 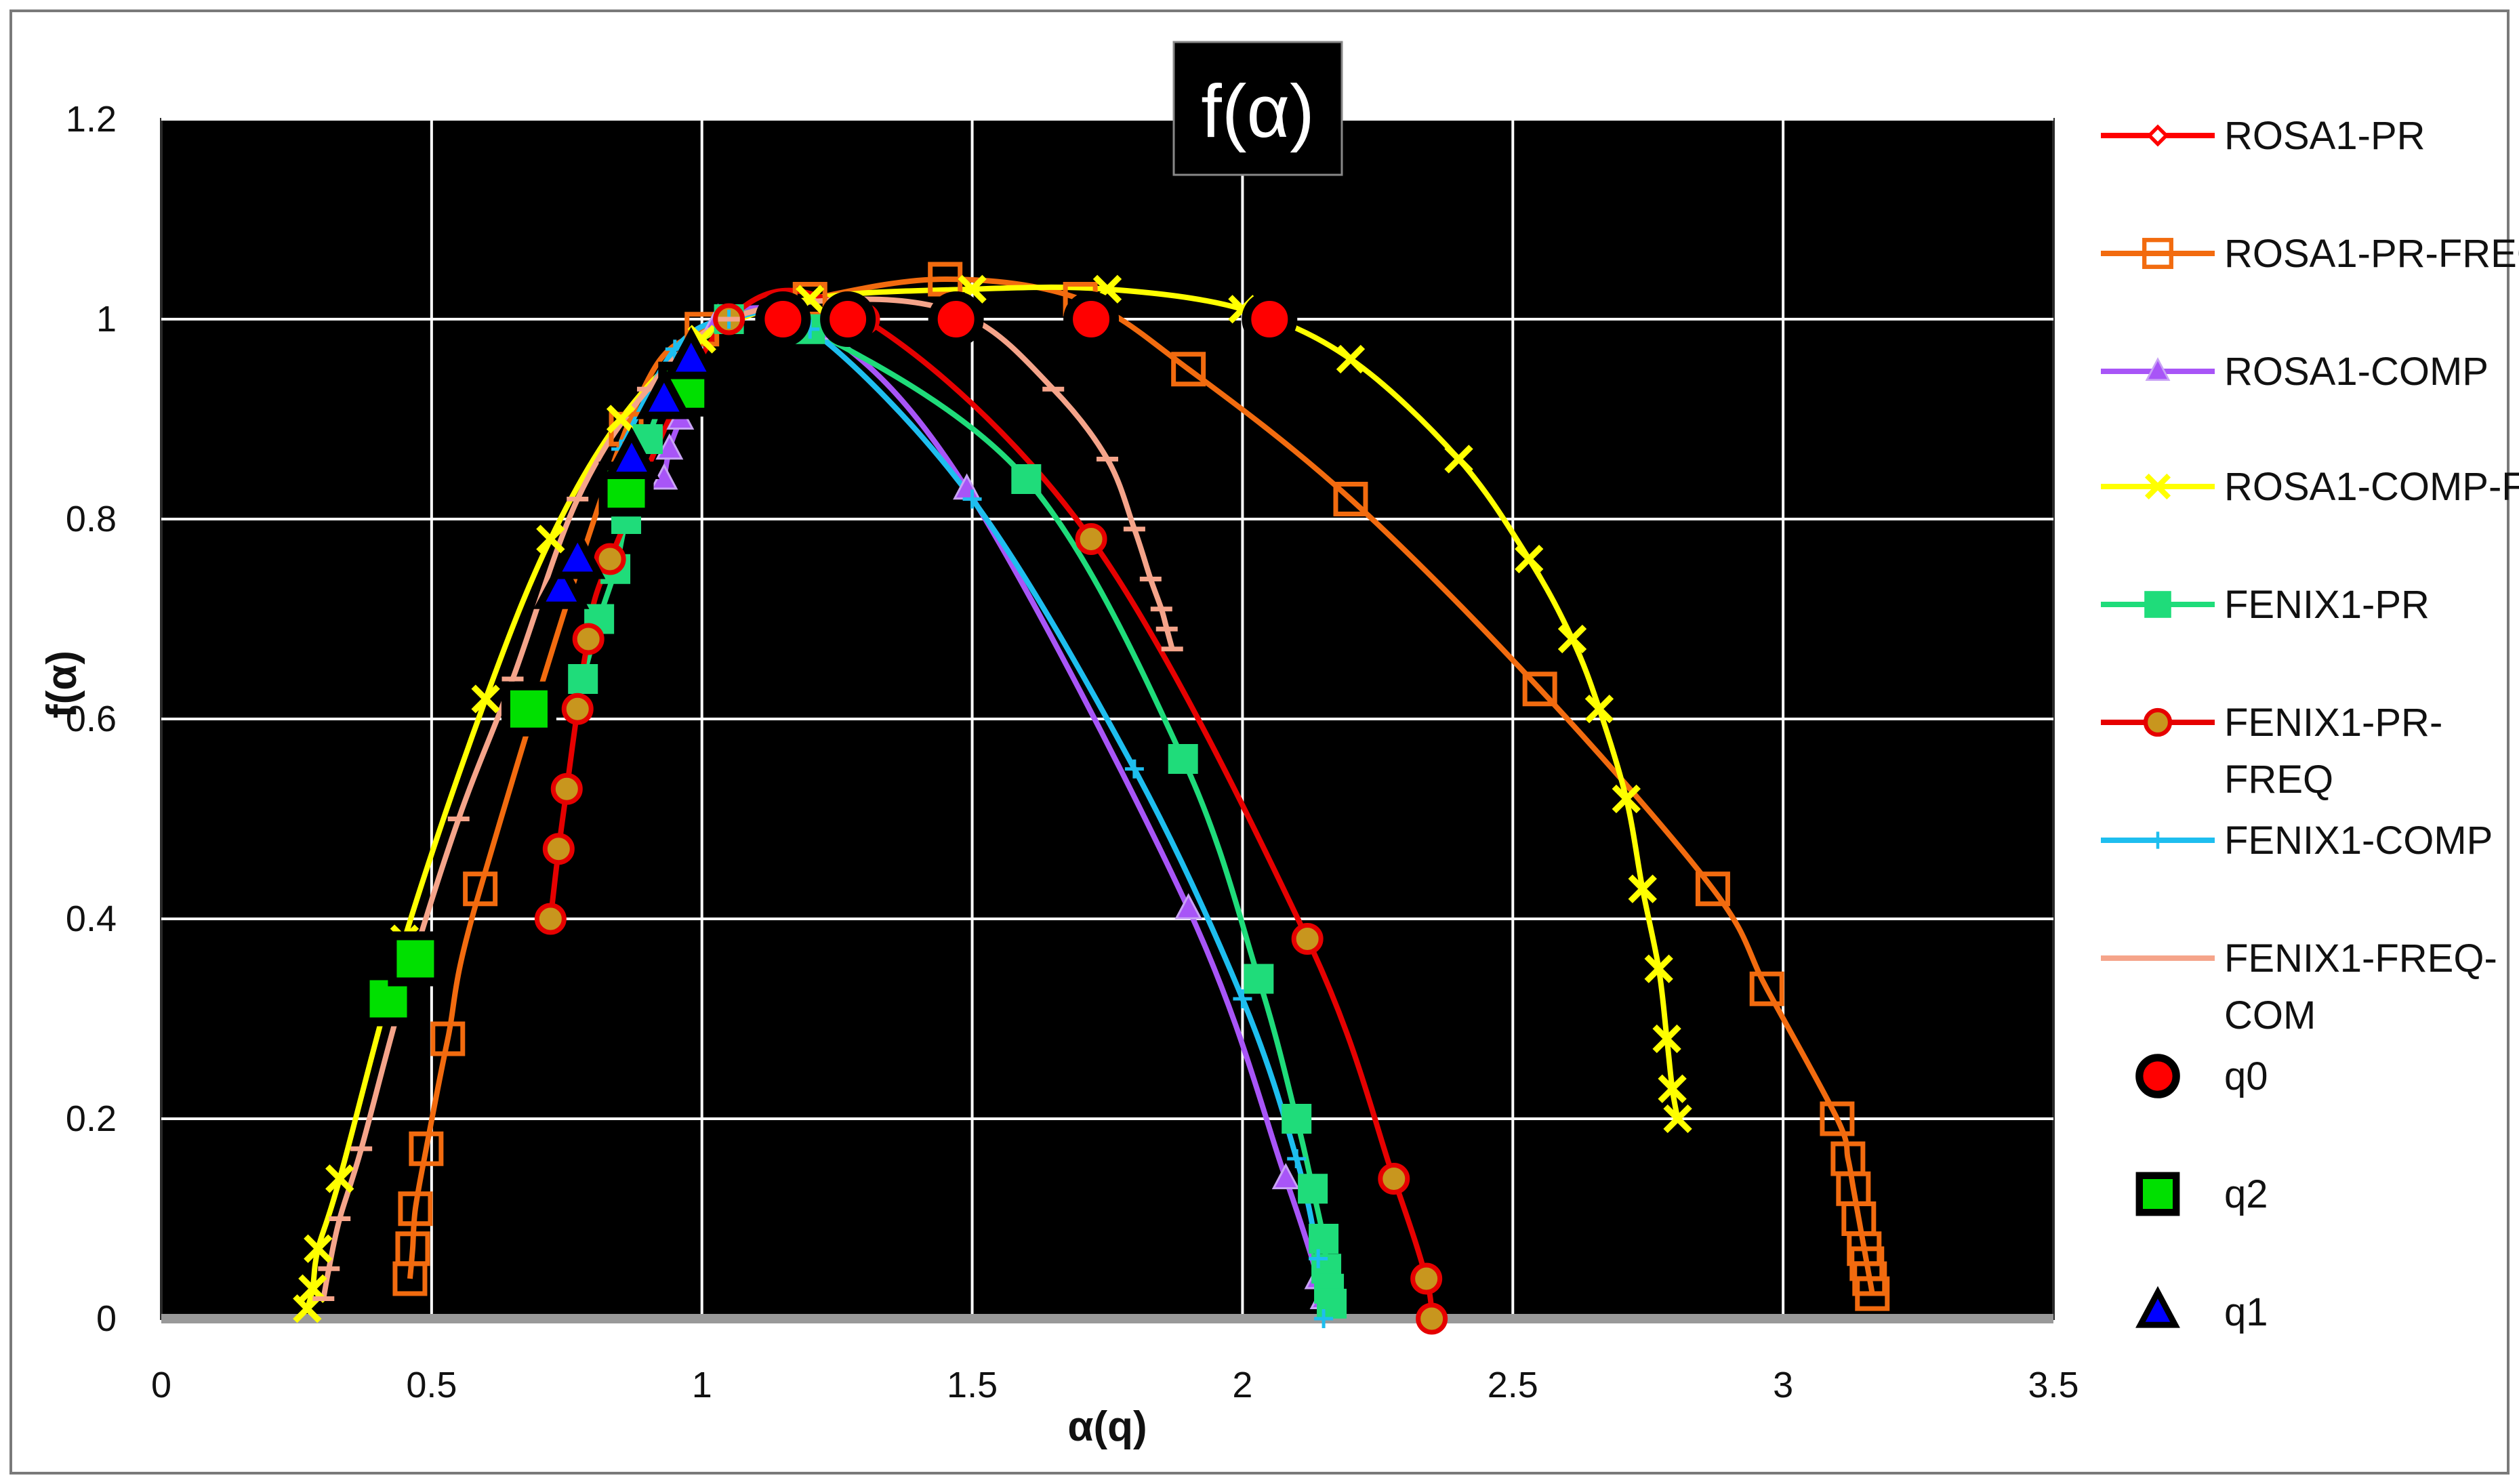 What do you see at coordinates (2201, 1076) in the screenshot?
I see `legend-item-q0: q0` at bounding box center [2201, 1076].